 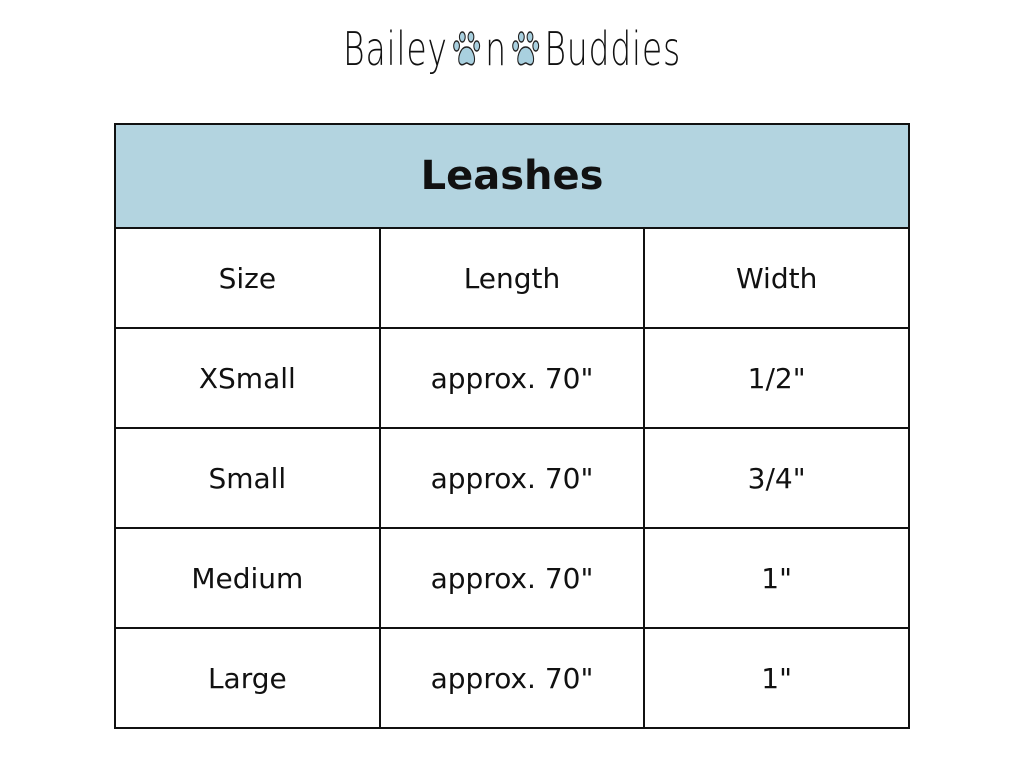 I want to click on logo-word: Bailey, so click(x=395, y=49).